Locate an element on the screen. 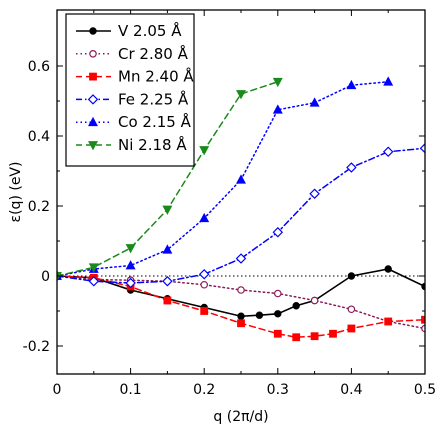 The image size is (436, 432). data-point-s0-p8 is located at coordinates (296, 306).